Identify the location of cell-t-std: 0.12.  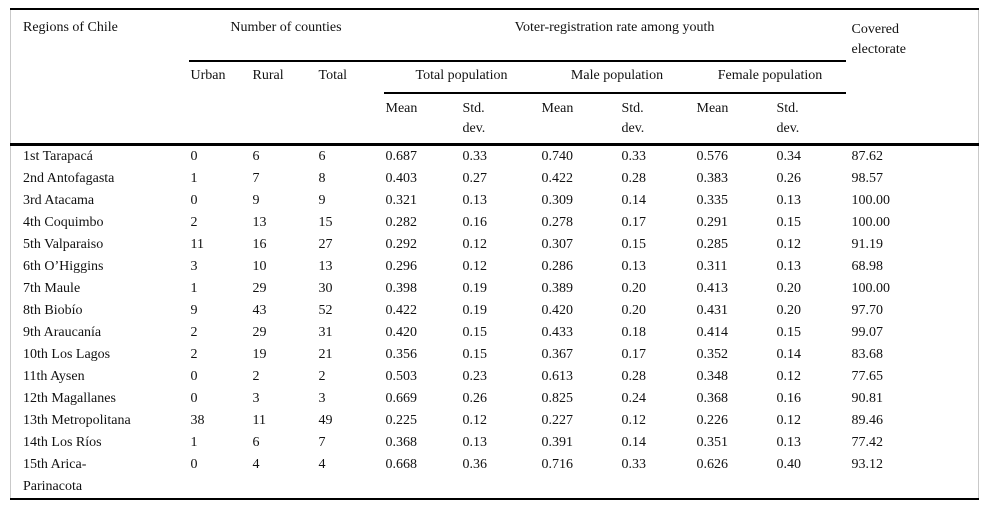
(475, 244).